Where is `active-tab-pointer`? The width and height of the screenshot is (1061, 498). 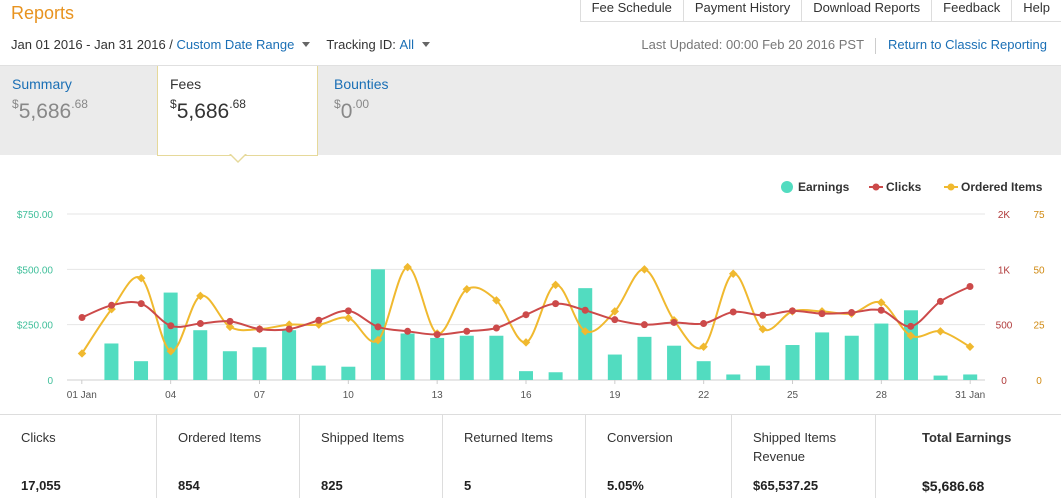
active-tab-pointer is located at coordinates (238, 158).